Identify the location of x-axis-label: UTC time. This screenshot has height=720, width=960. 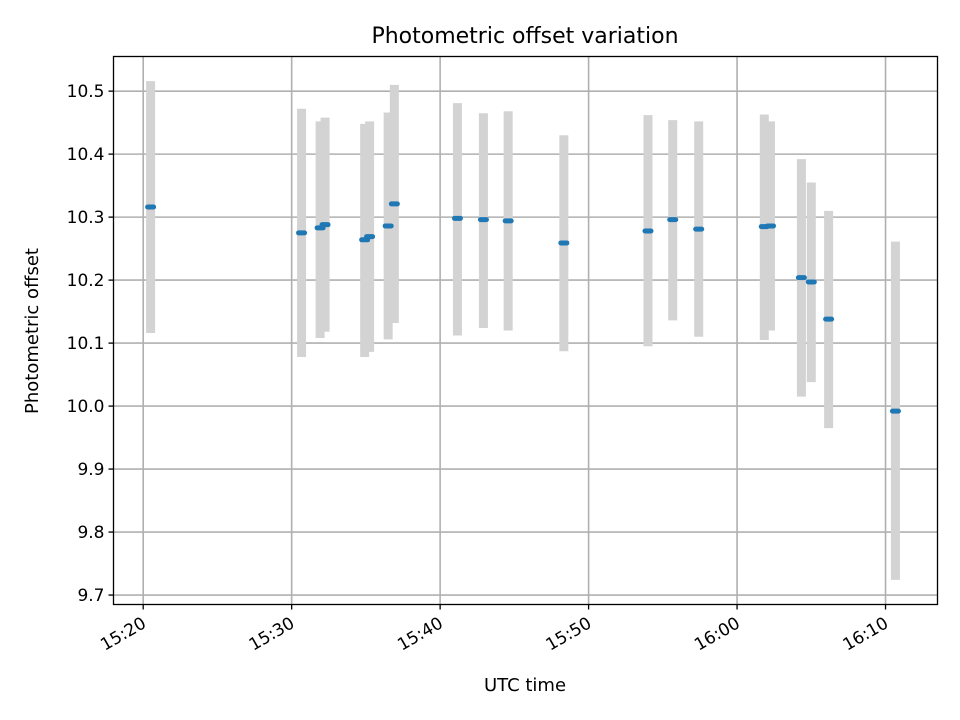
(525, 685).